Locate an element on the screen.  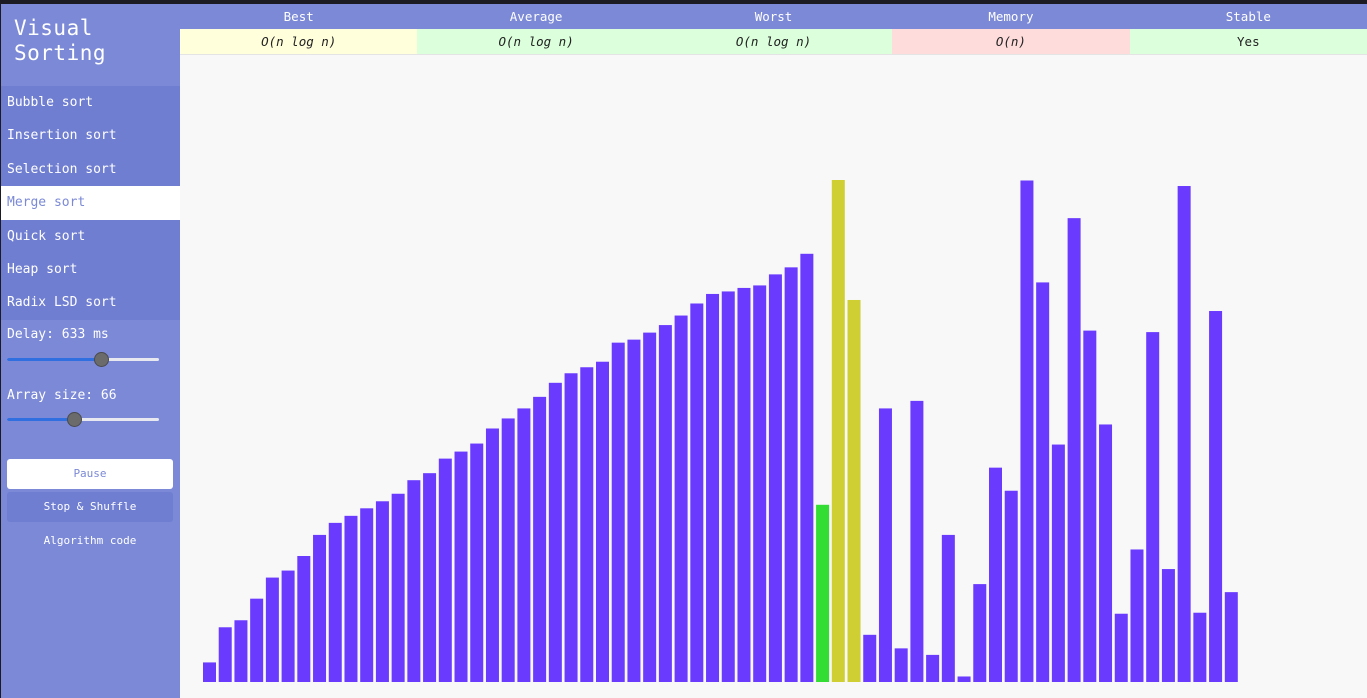
algorithm-item-quick-sort: Quick sort is located at coordinates (90, 236).